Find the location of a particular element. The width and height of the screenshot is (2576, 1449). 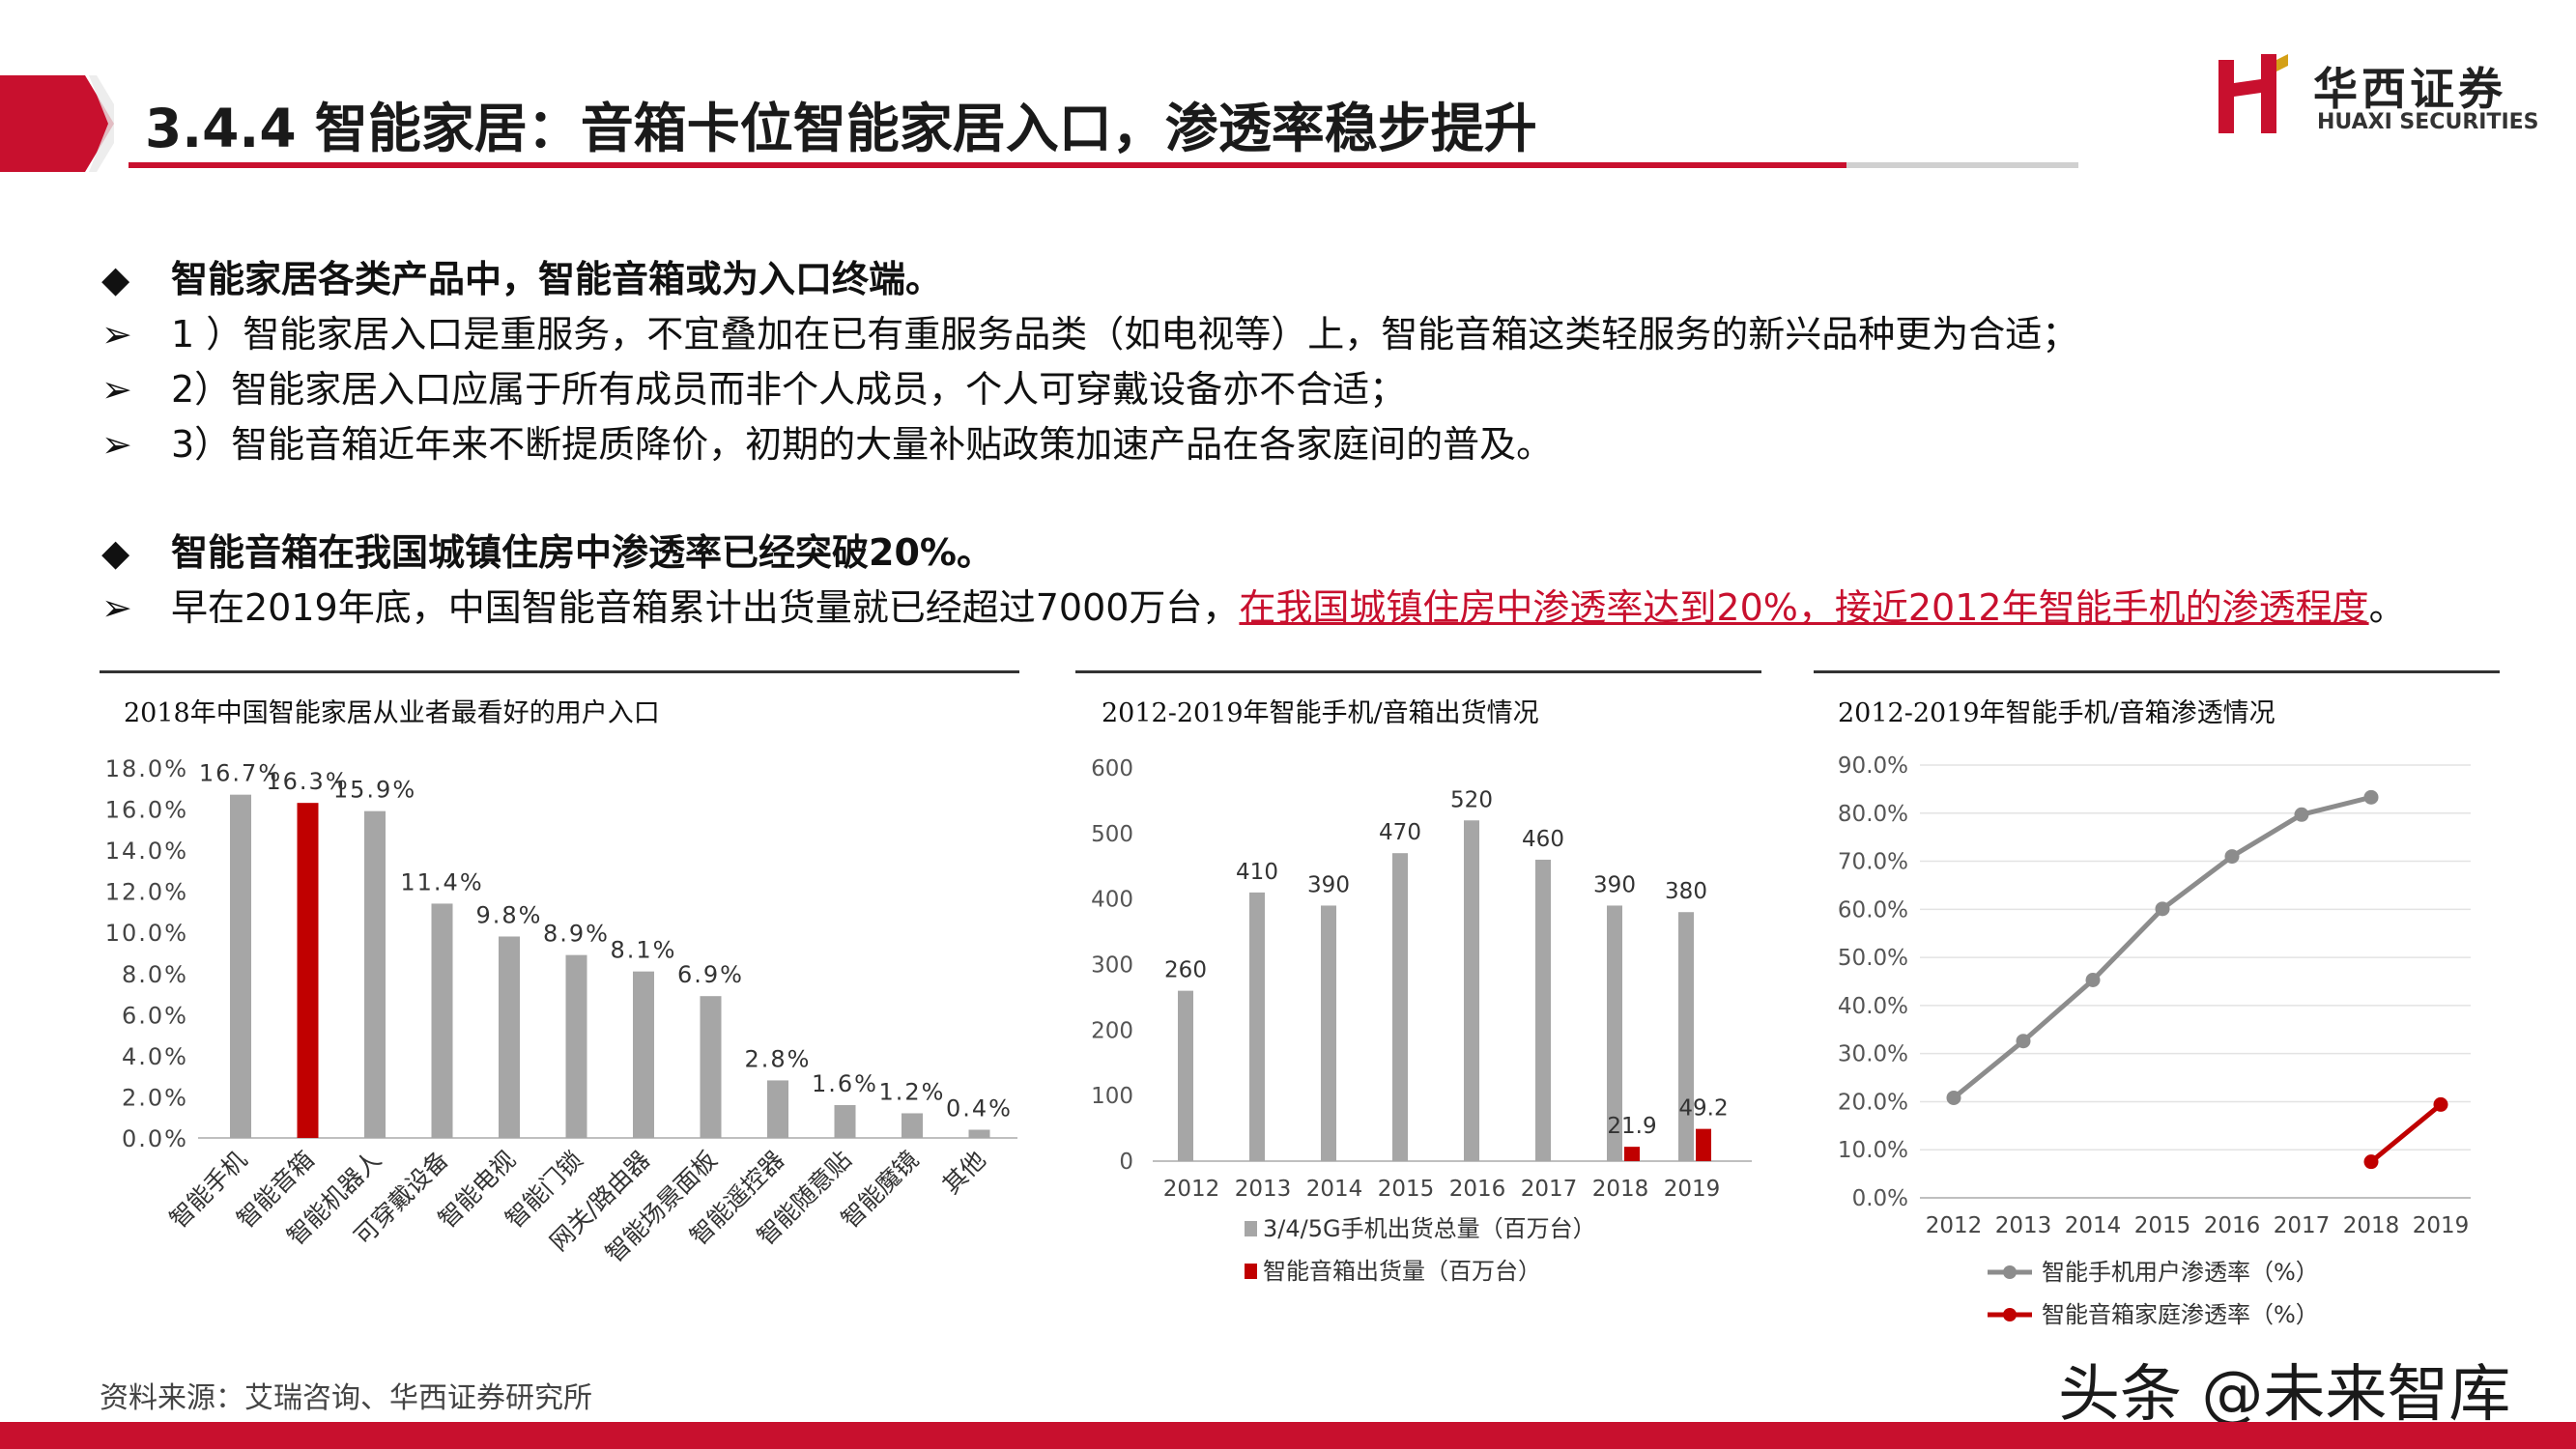

footer-bar is located at coordinates (1288, 1435).